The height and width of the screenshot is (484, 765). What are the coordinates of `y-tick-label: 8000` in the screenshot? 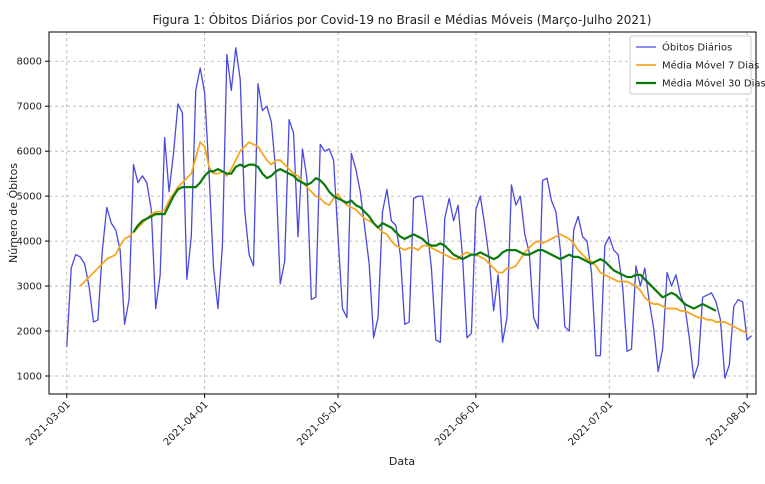 It's located at (29, 62).